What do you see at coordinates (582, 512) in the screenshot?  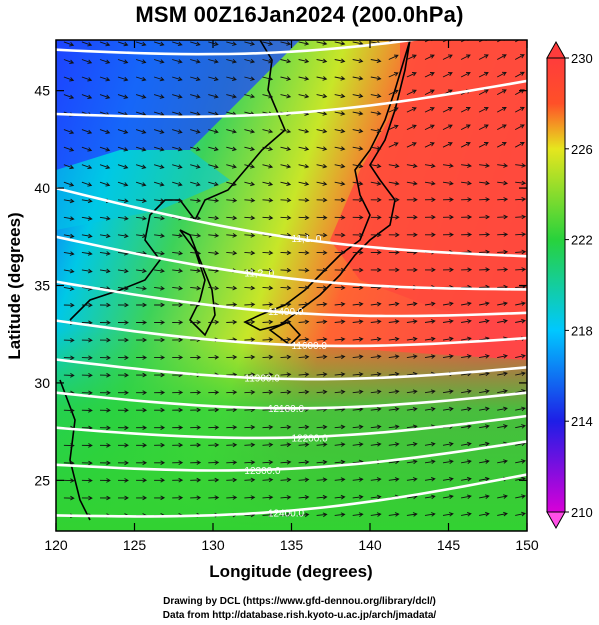 I see `colorbar-tick-label: 210` at bounding box center [582, 512].